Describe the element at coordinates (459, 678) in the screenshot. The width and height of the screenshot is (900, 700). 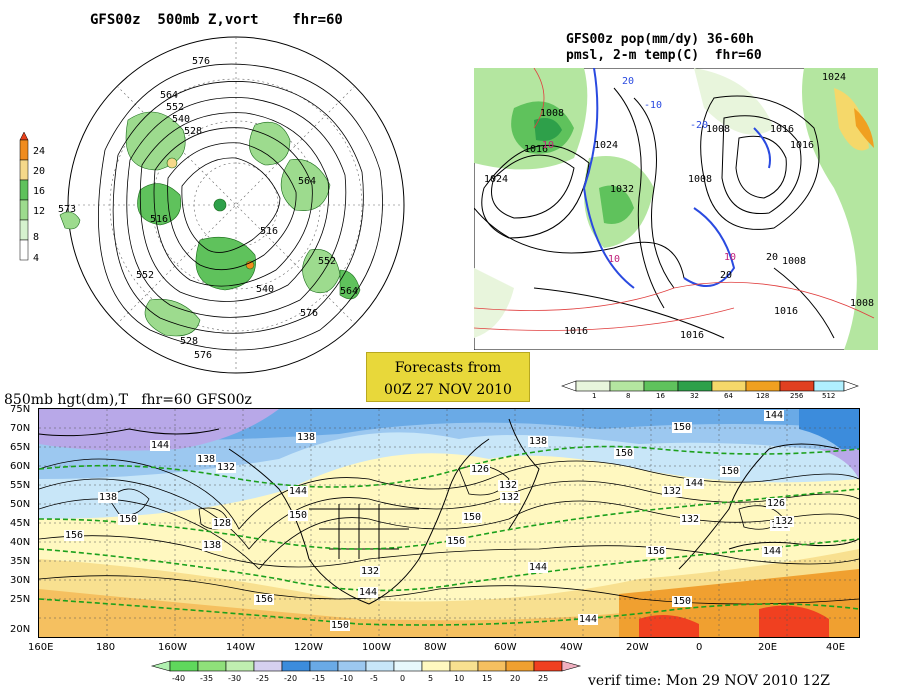
I see `temp-scale-label: 10` at that location.